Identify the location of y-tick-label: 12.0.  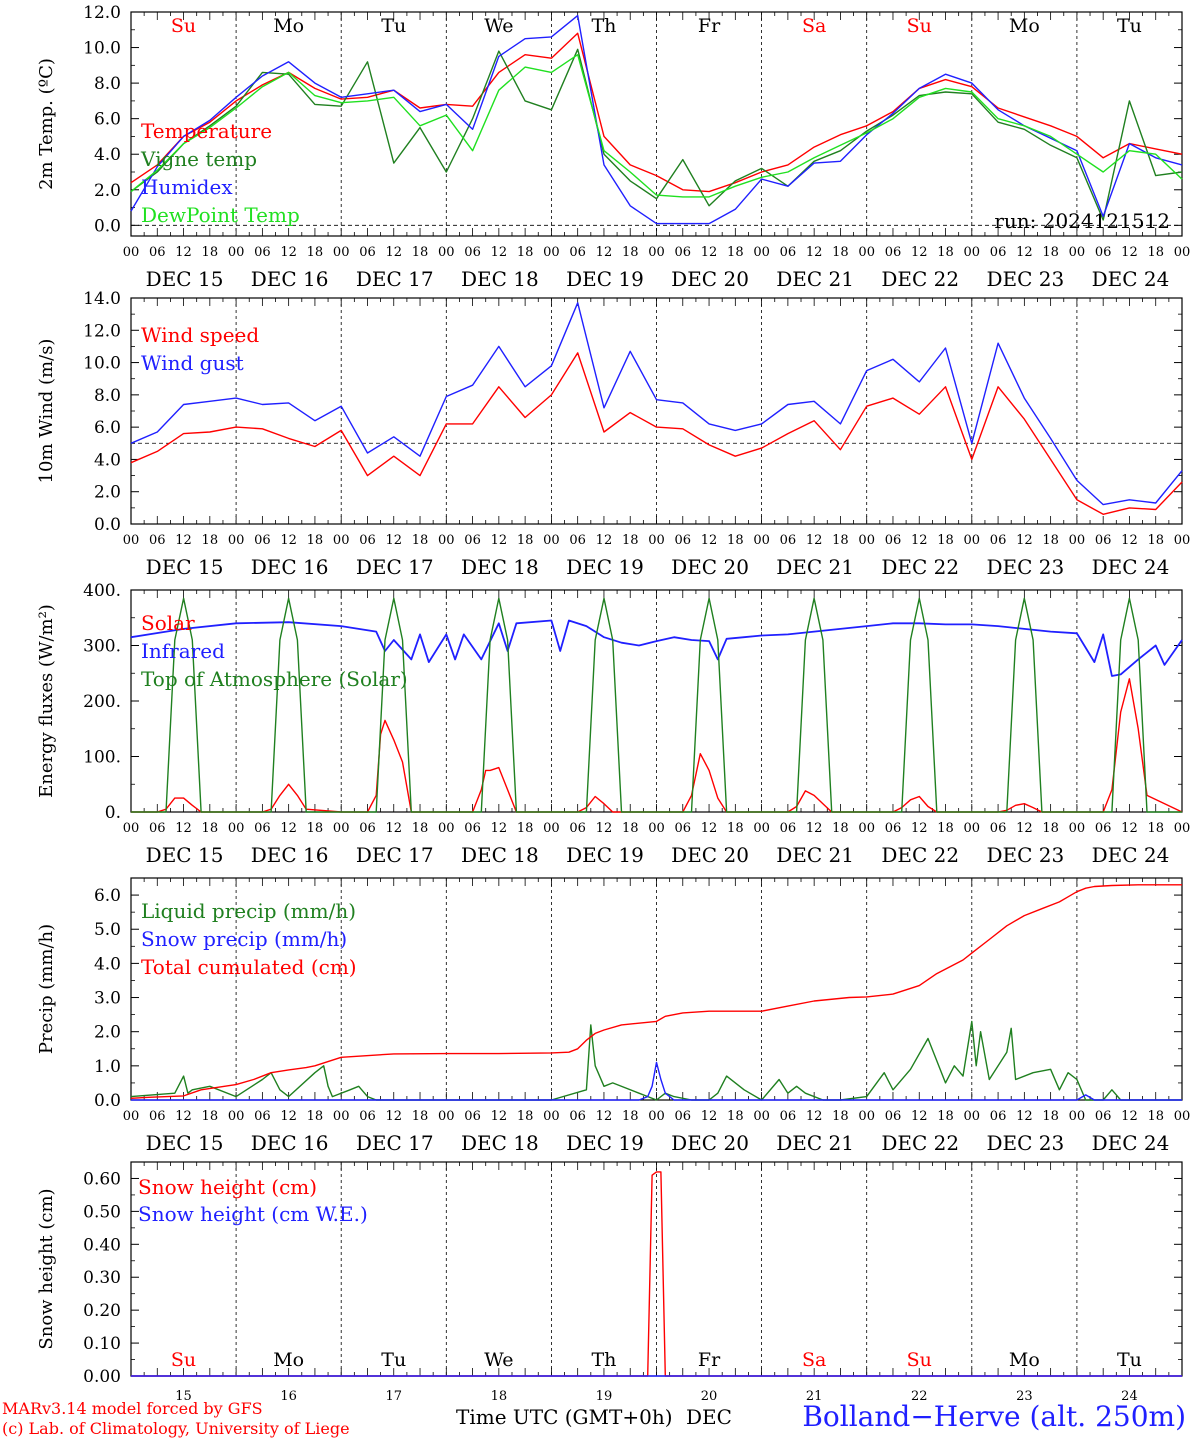
(102, 13).